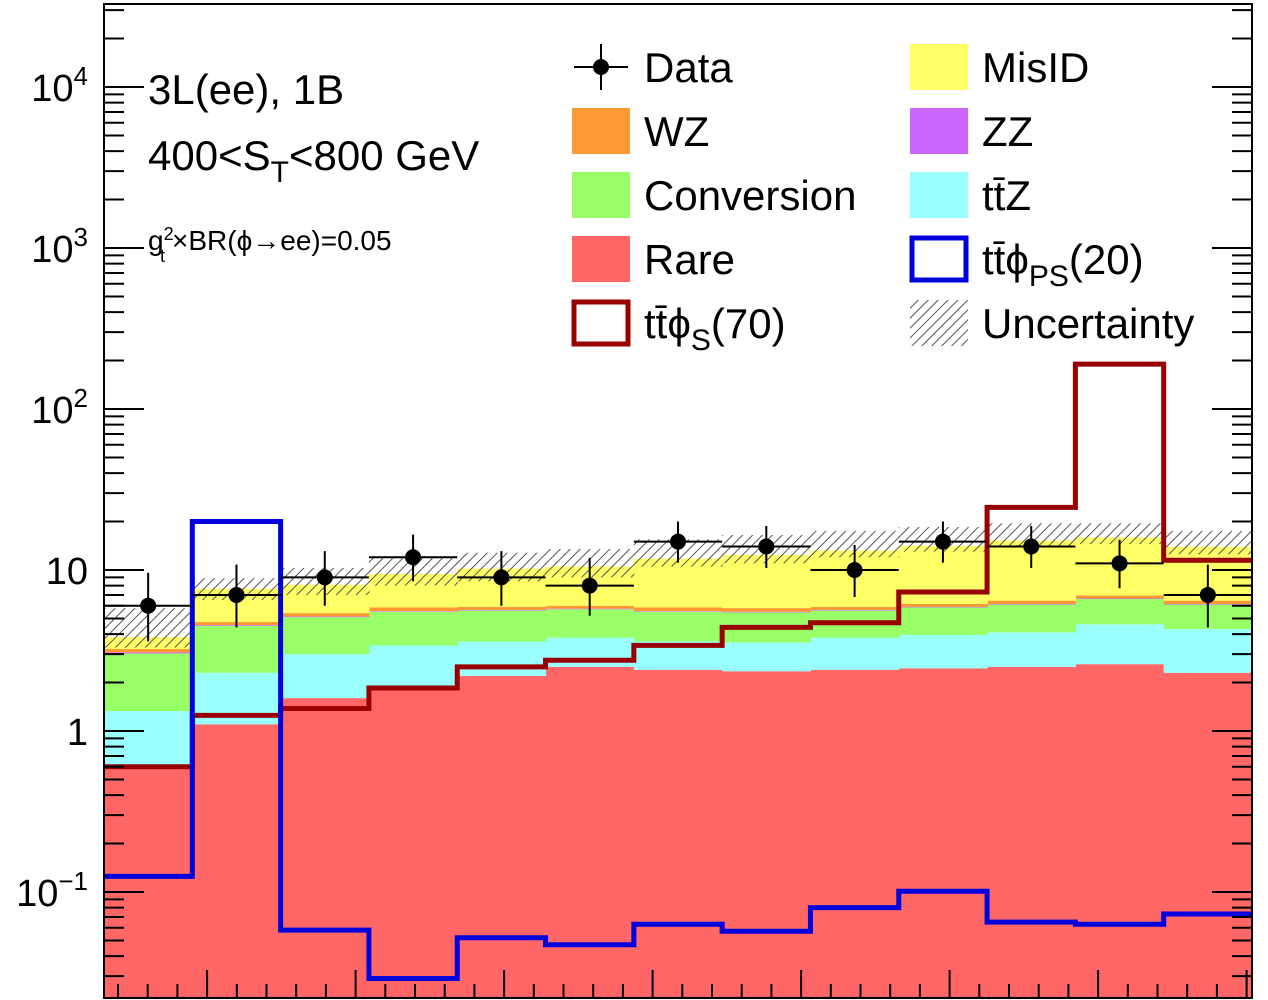  What do you see at coordinates (246, 89) in the screenshot?
I see `channel-label: 3L(ee), 1B` at bounding box center [246, 89].